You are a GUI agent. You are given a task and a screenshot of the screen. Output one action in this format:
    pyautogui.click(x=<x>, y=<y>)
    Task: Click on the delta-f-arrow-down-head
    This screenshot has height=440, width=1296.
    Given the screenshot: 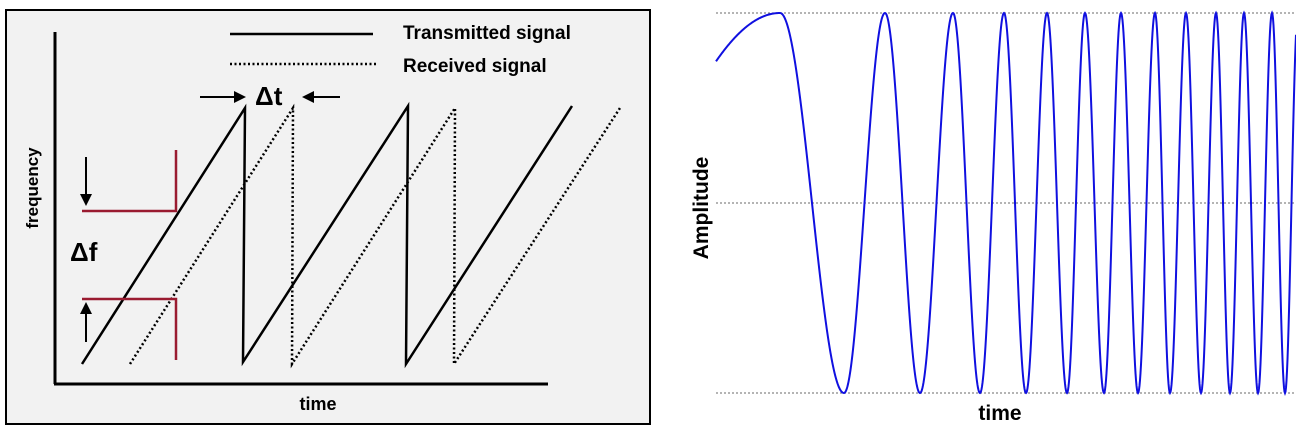 What is the action you would take?
    pyautogui.click(x=86, y=200)
    